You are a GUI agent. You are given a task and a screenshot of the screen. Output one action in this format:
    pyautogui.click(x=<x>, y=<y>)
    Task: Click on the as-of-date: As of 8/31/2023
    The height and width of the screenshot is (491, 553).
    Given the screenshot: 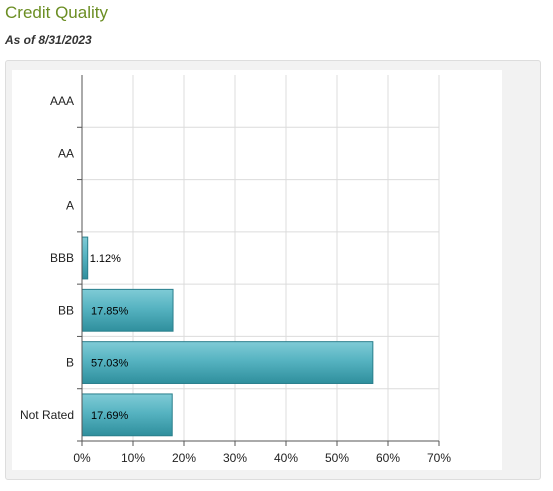 What is the action you would take?
    pyautogui.click(x=48, y=40)
    